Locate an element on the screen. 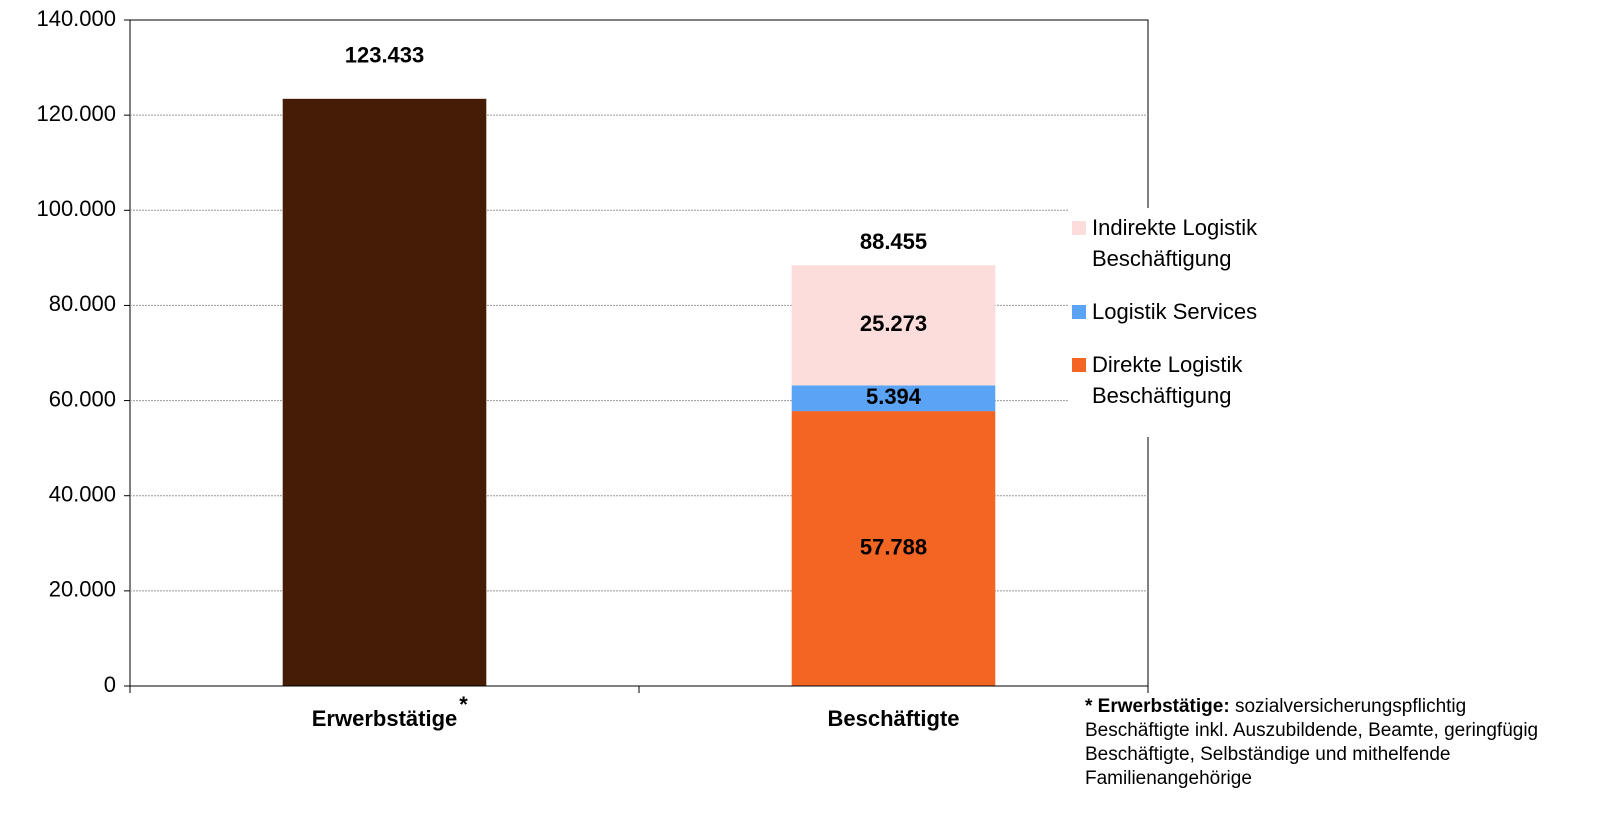  y-tick-label: 140.000 is located at coordinates (76, 18).